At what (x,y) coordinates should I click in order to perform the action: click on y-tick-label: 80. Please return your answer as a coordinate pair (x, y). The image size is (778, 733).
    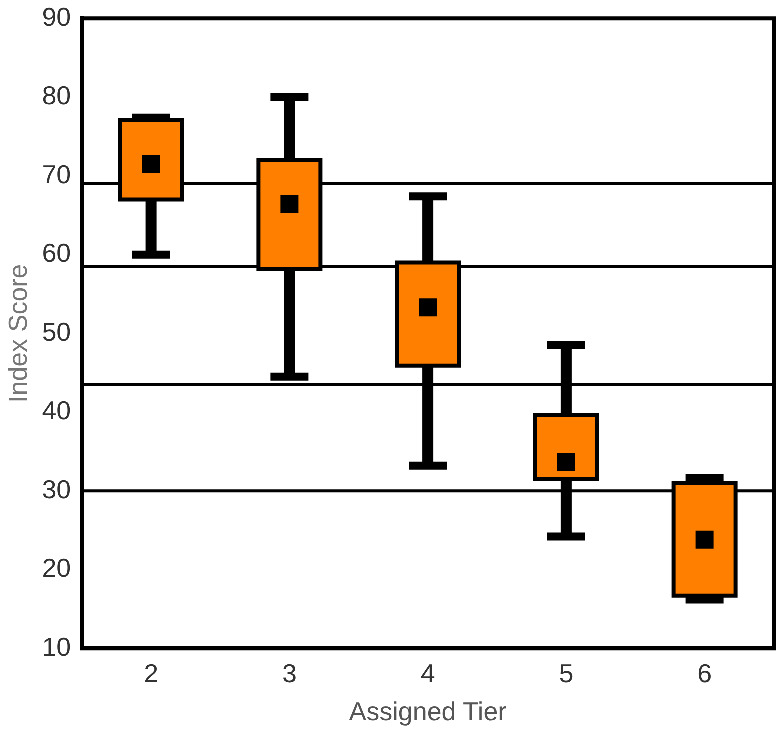
    Looking at the image, I should click on (57, 95).